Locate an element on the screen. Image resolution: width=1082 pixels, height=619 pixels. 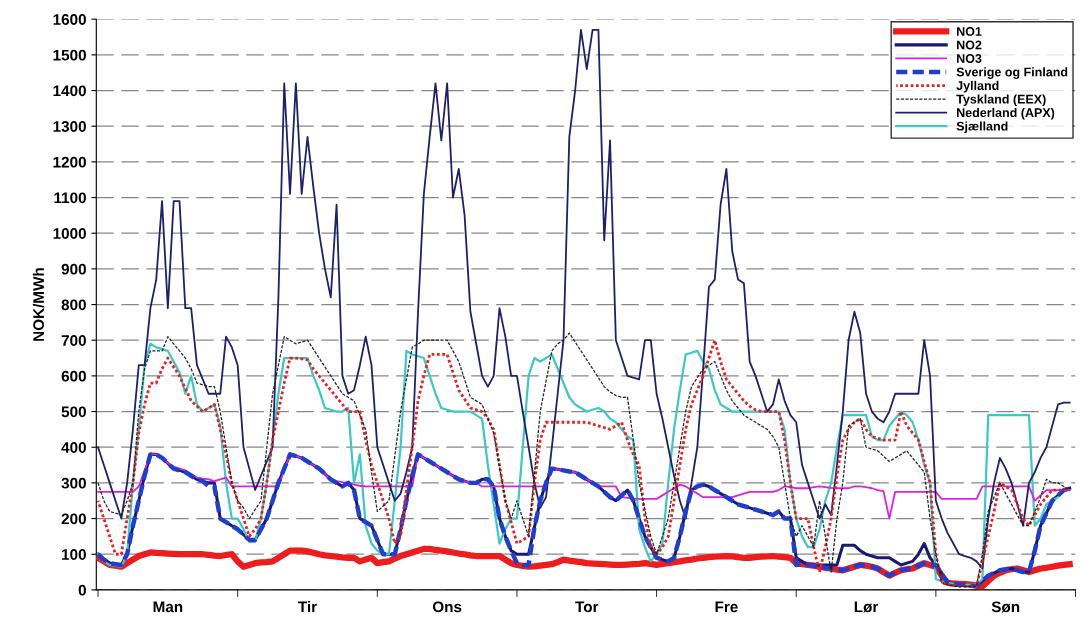
y-tick-label: 300 is located at coordinates (73, 483).